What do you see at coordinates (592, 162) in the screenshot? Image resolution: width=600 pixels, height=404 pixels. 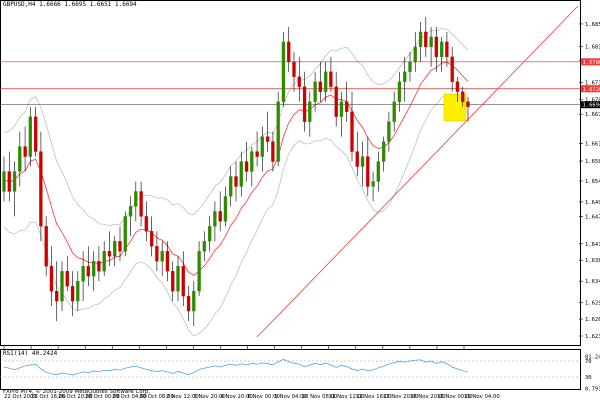 I see `y-tick-label: 1.6581` at bounding box center [592, 162].